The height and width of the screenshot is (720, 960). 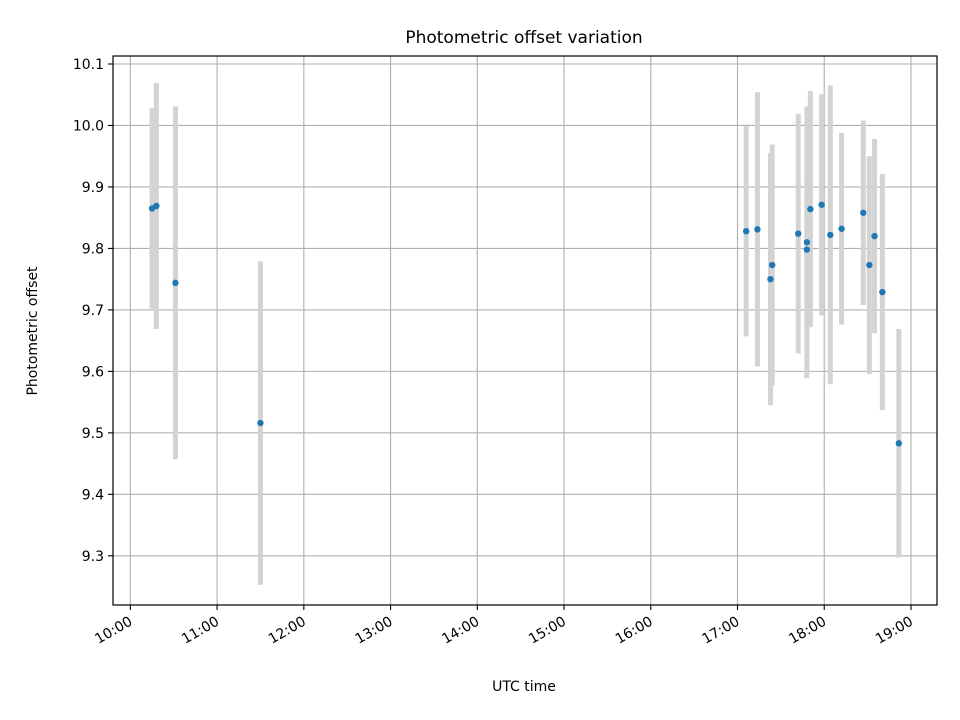 What do you see at coordinates (88, 126) in the screenshot?
I see `y-tick-label: 10.0` at bounding box center [88, 126].